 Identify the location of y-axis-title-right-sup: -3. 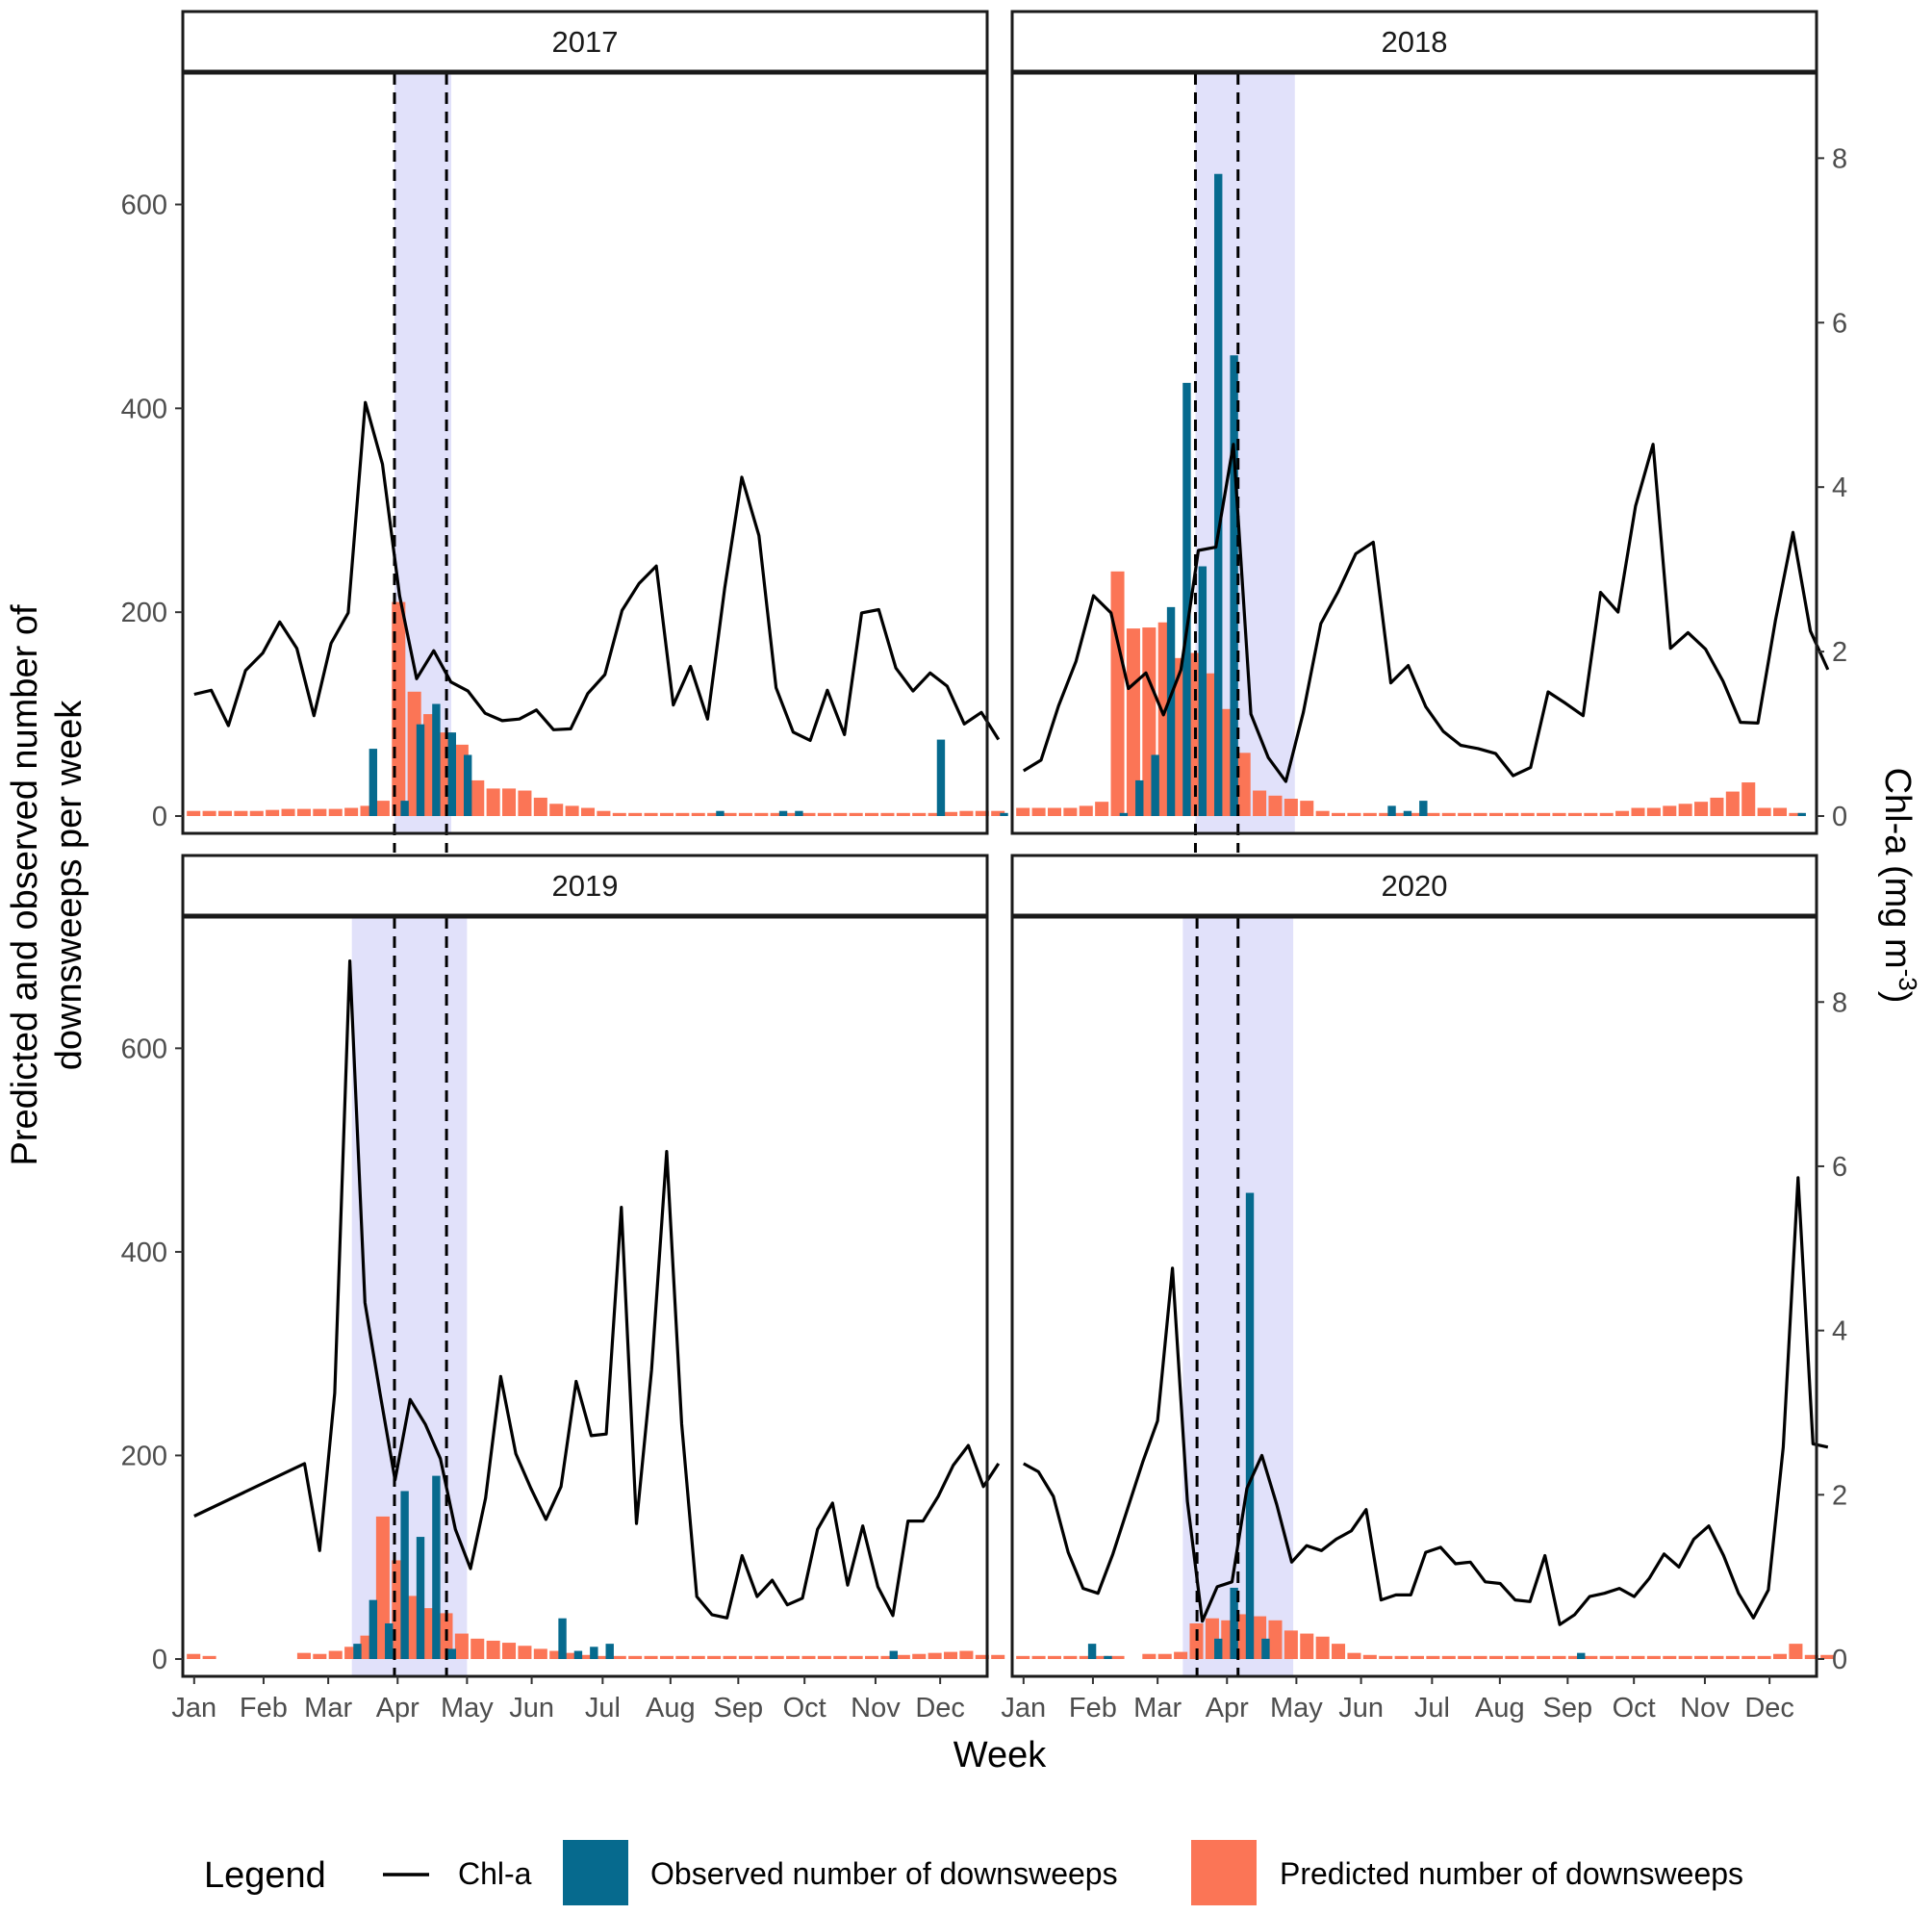
(1908, 980).